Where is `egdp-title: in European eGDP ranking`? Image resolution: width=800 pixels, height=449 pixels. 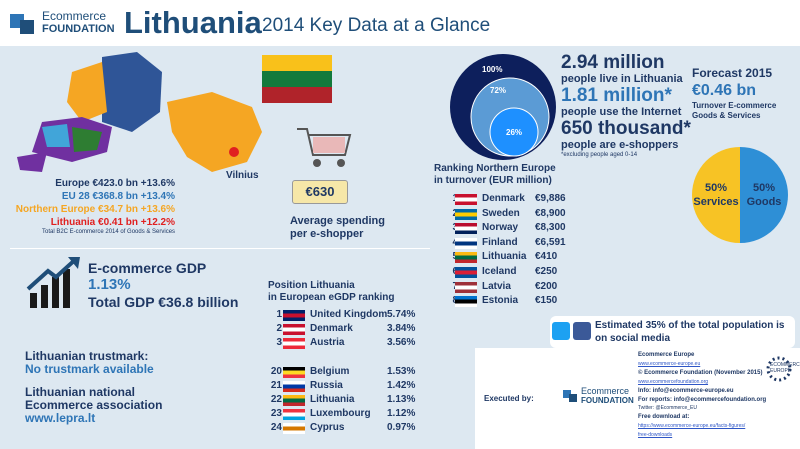 egdp-title: in European eGDP ranking is located at coordinates (331, 297).